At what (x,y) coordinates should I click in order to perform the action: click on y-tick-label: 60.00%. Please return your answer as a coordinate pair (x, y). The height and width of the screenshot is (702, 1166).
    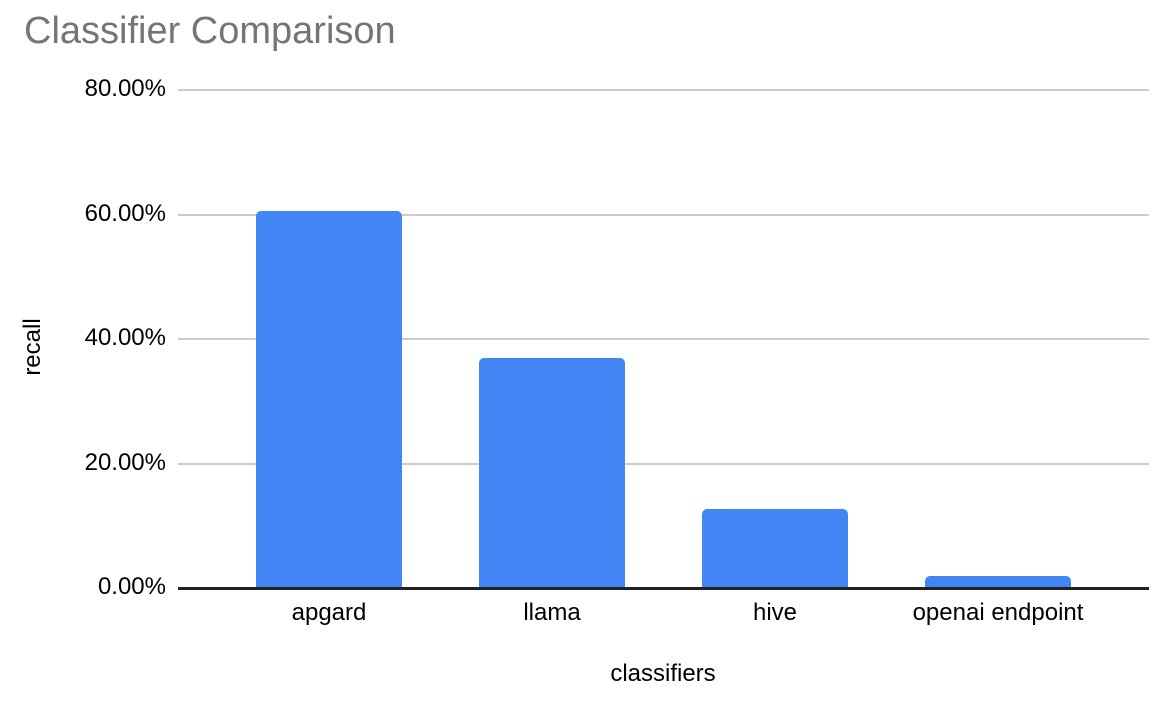
    Looking at the image, I should click on (125, 213).